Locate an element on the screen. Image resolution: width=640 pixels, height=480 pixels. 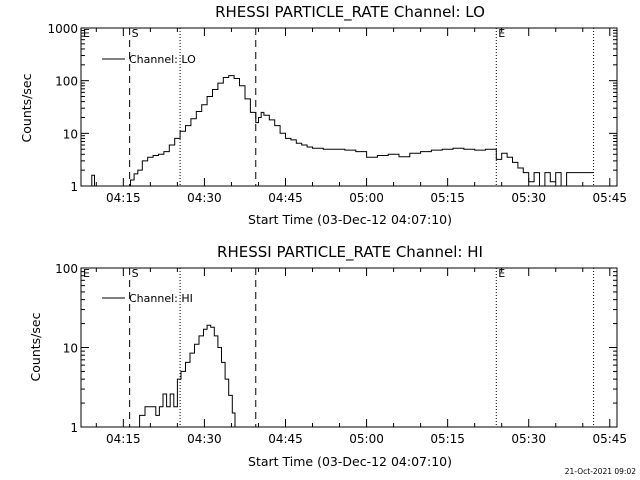
y-tick-label: 1000 is located at coordinates (62, 29).